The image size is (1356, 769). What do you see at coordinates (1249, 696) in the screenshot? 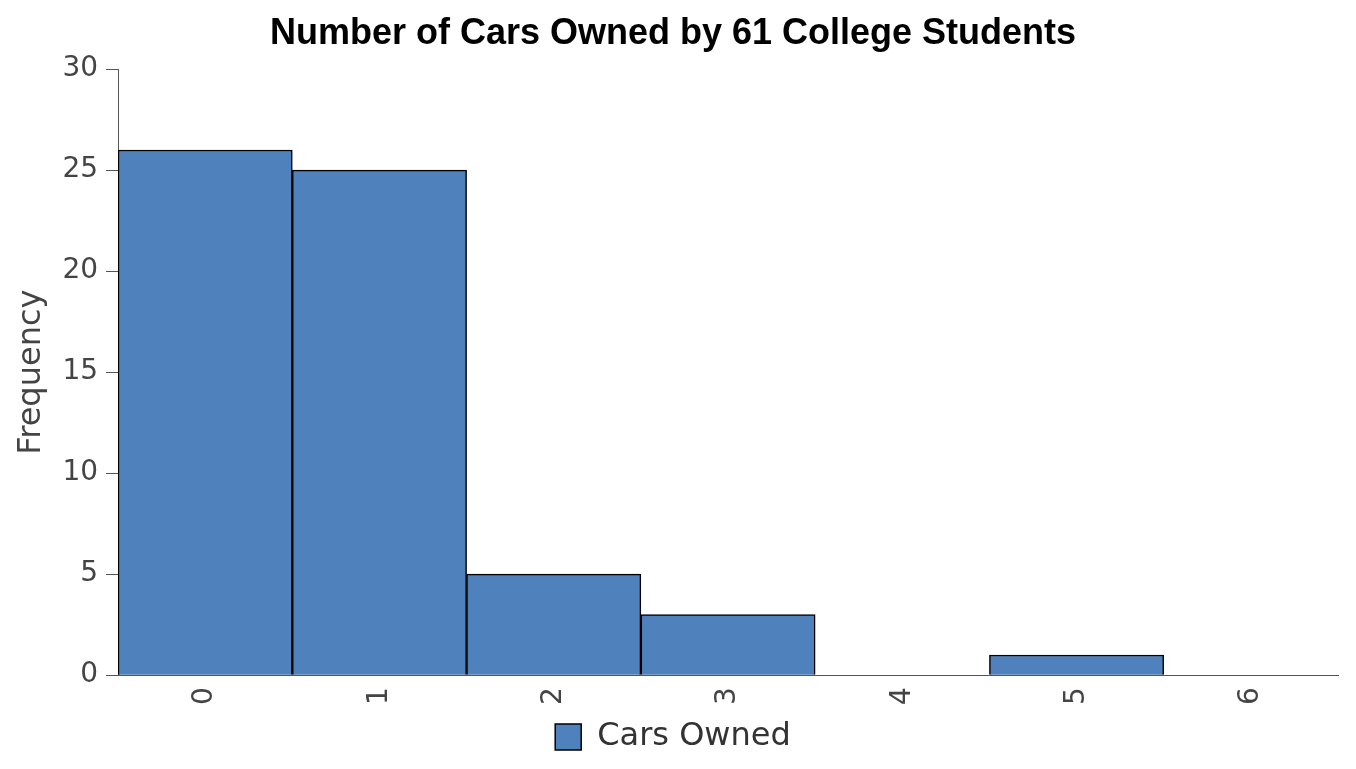
I see `x-tick-label: 6` at bounding box center [1249, 696].